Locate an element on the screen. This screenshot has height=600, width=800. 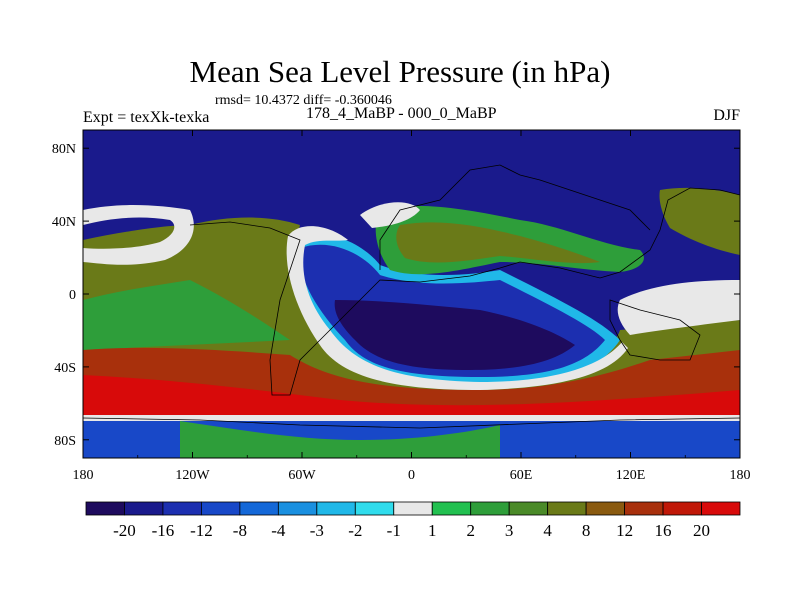
north-continent-olive is located at coordinates (498, 243).